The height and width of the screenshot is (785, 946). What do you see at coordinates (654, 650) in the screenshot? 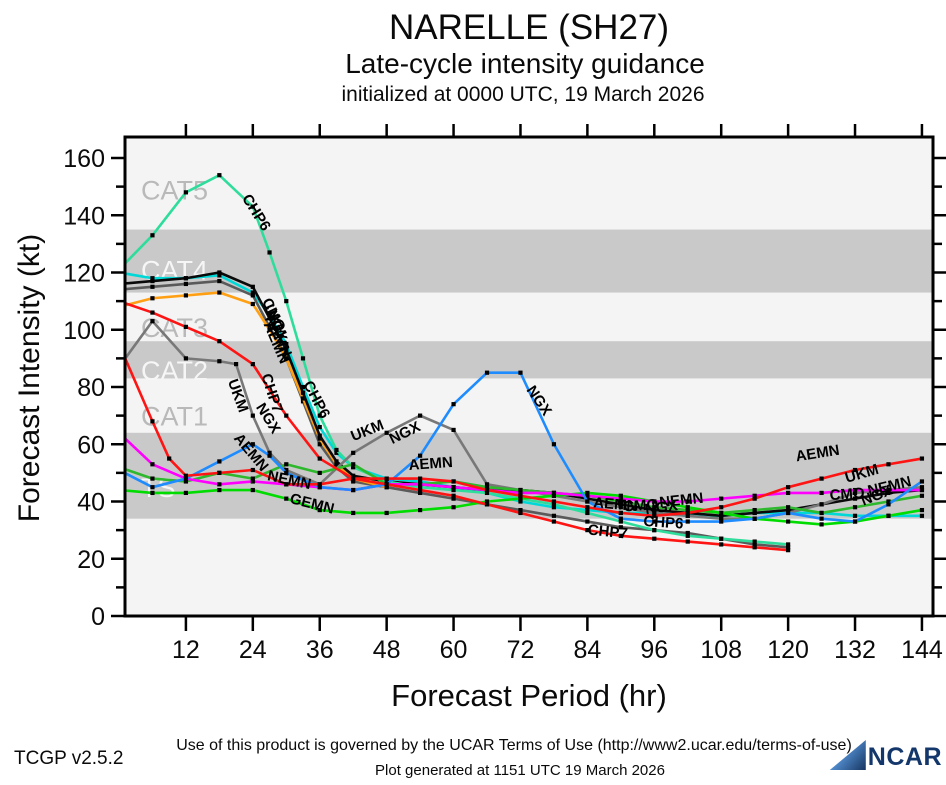
I see `x-tick-label: 96` at bounding box center [654, 650].